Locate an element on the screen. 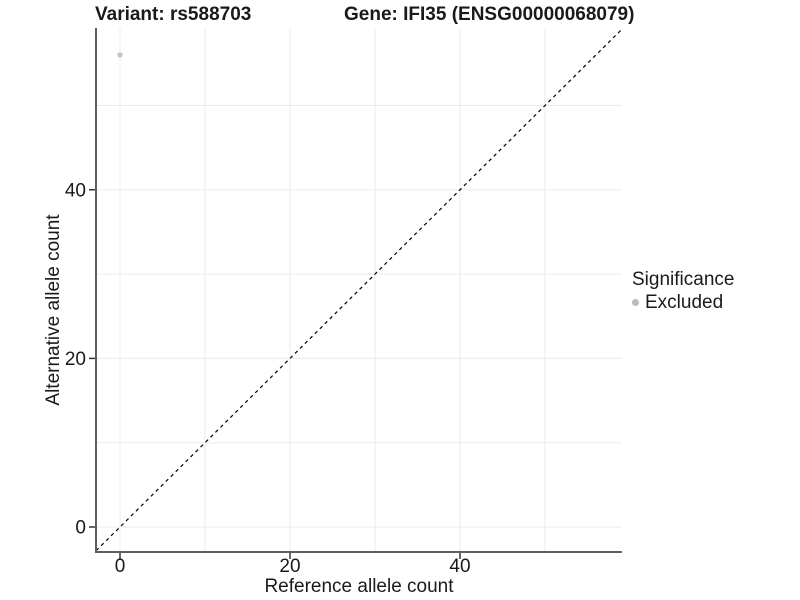 The height and width of the screenshot is (600, 800). plot-title-gene: Gene: IFI35 (ENSG00000068079) is located at coordinates (489, 14).